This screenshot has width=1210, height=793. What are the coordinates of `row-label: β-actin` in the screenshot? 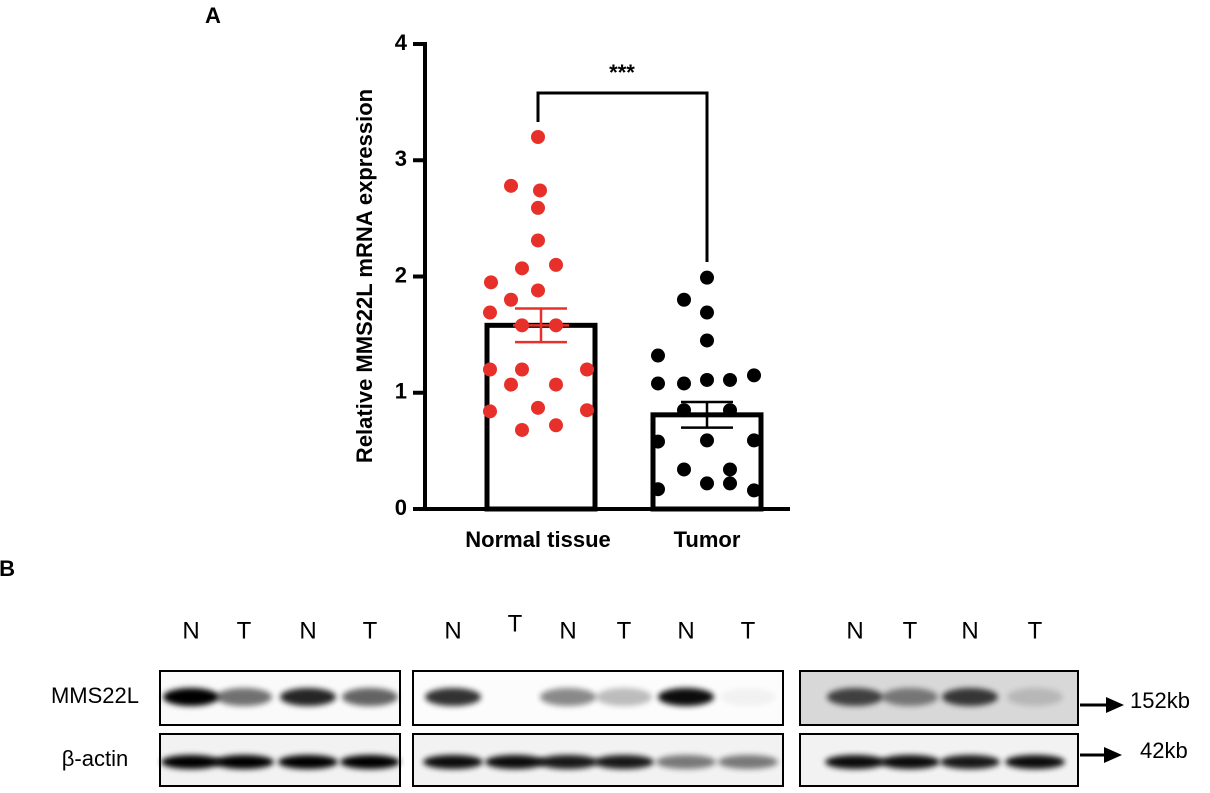 It's located at (95, 758).